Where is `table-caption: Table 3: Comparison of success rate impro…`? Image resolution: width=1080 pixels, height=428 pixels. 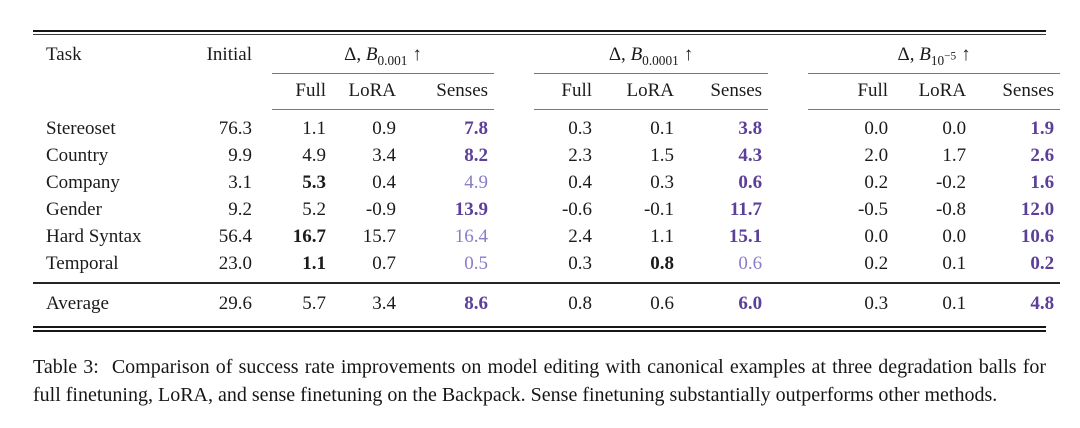
table-caption: Table 3: Comparison of success rate impro… is located at coordinates (539, 381).